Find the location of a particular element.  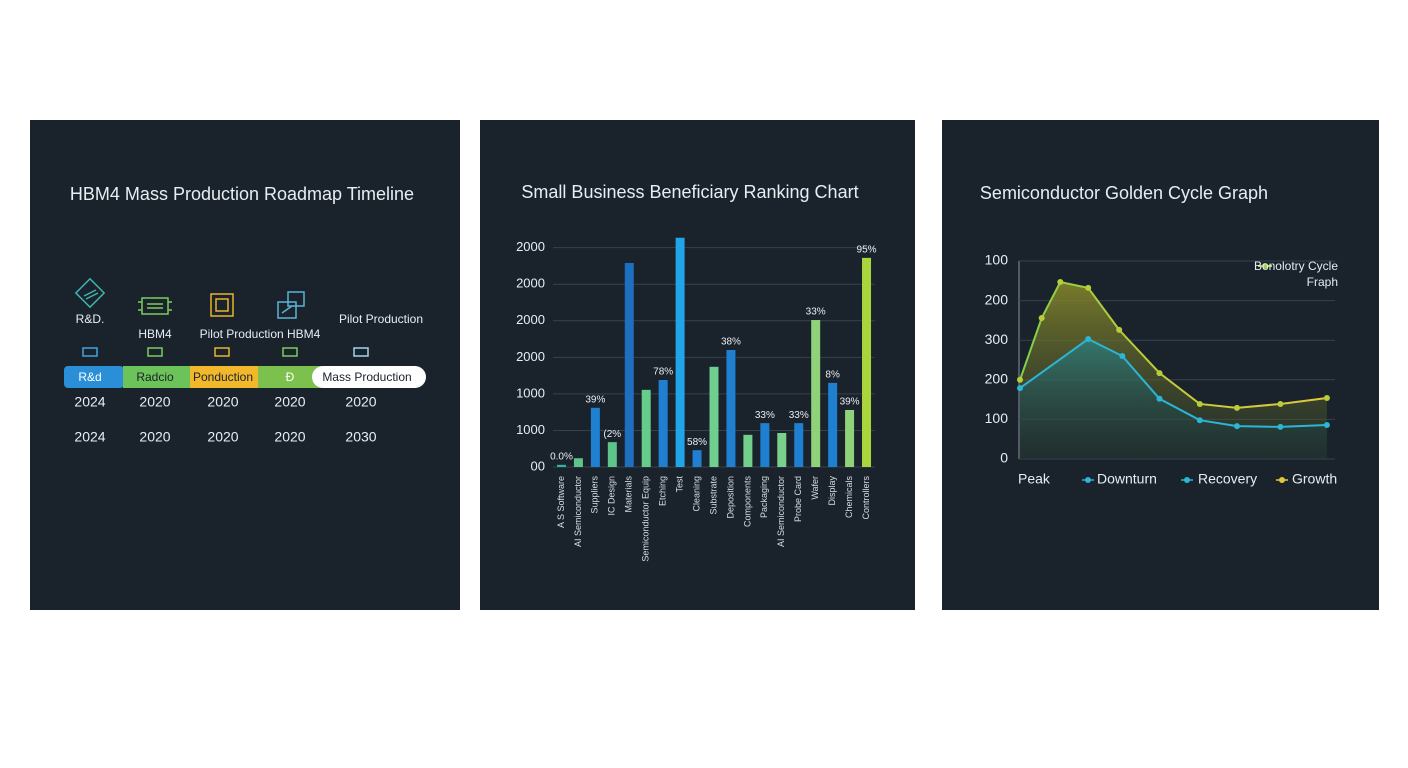

x-tick-label: Deposition is located at coordinates (730, 497).